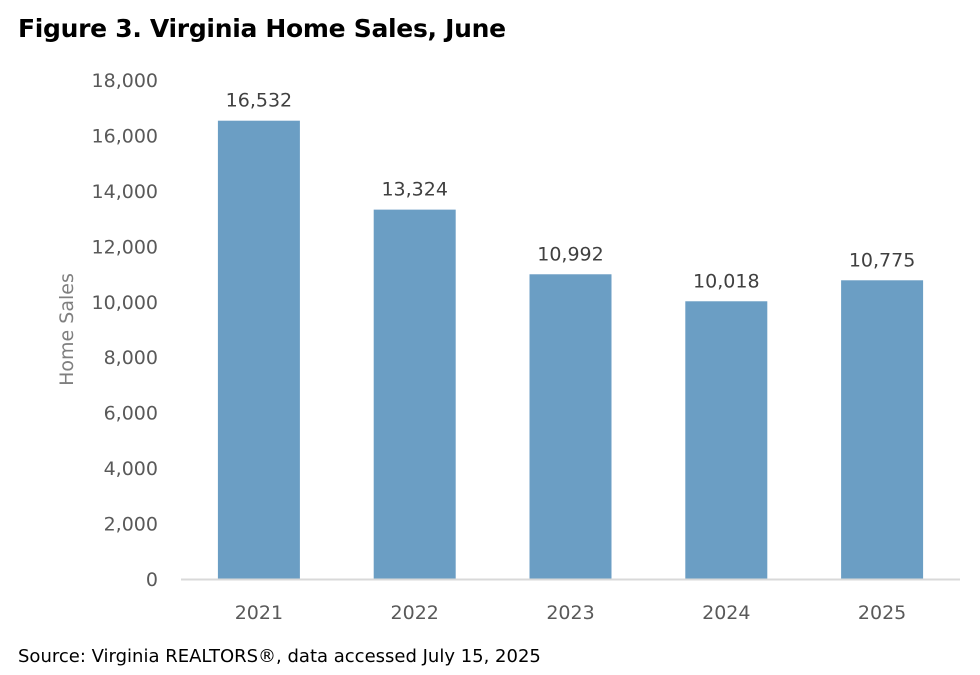 The image size is (980, 675). What do you see at coordinates (67, 329) in the screenshot?
I see `y-axis-label: Home Sales` at bounding box center [67, 329].